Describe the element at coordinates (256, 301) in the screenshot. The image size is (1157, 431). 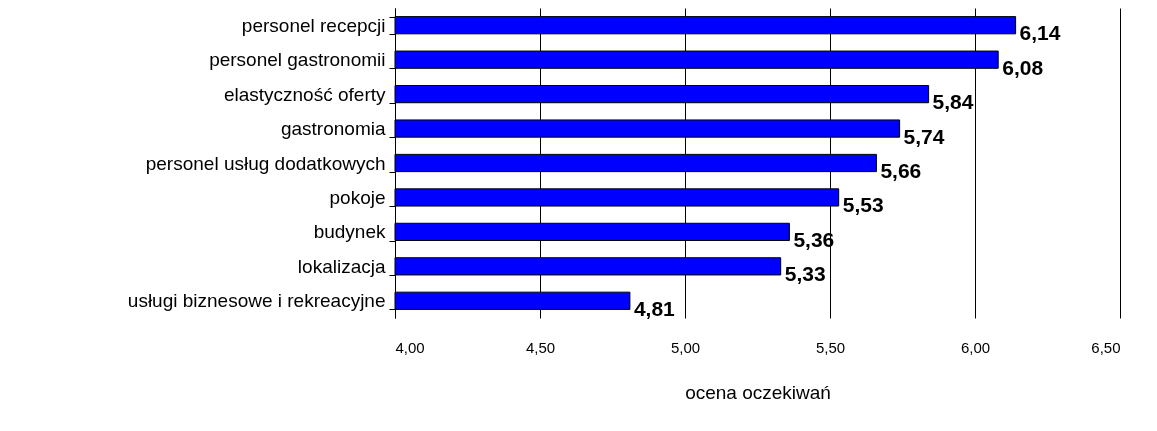
I see `y-tick-label: usługi biznesowe i rekreacyjne` at that location.